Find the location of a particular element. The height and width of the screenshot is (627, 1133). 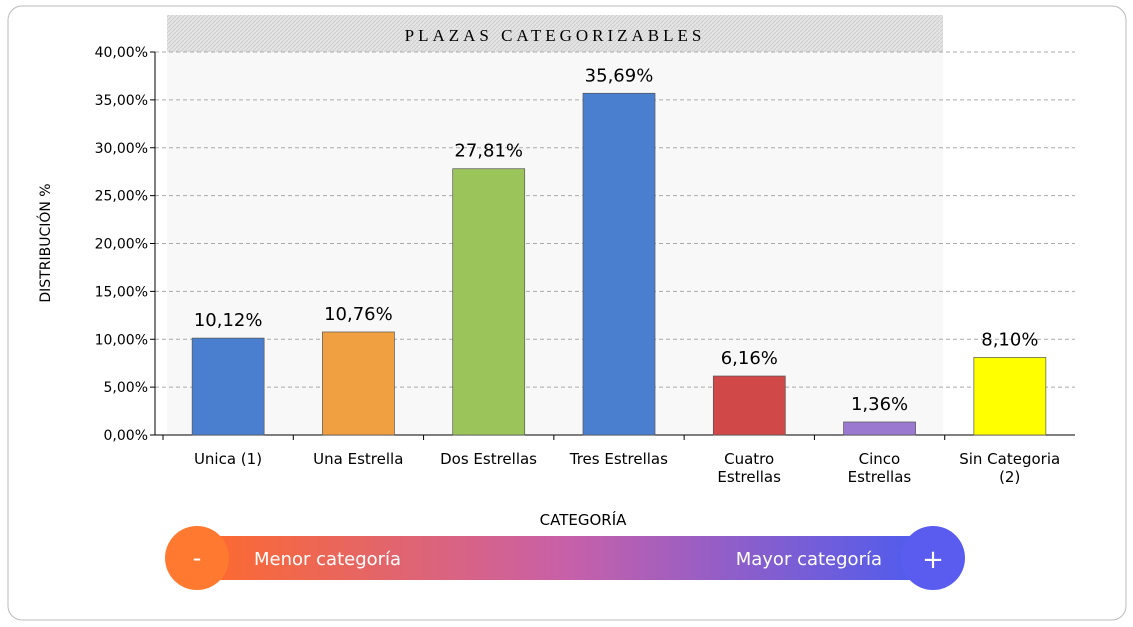

y-tick-label: 15,00% is located at coordinates (121, 292).